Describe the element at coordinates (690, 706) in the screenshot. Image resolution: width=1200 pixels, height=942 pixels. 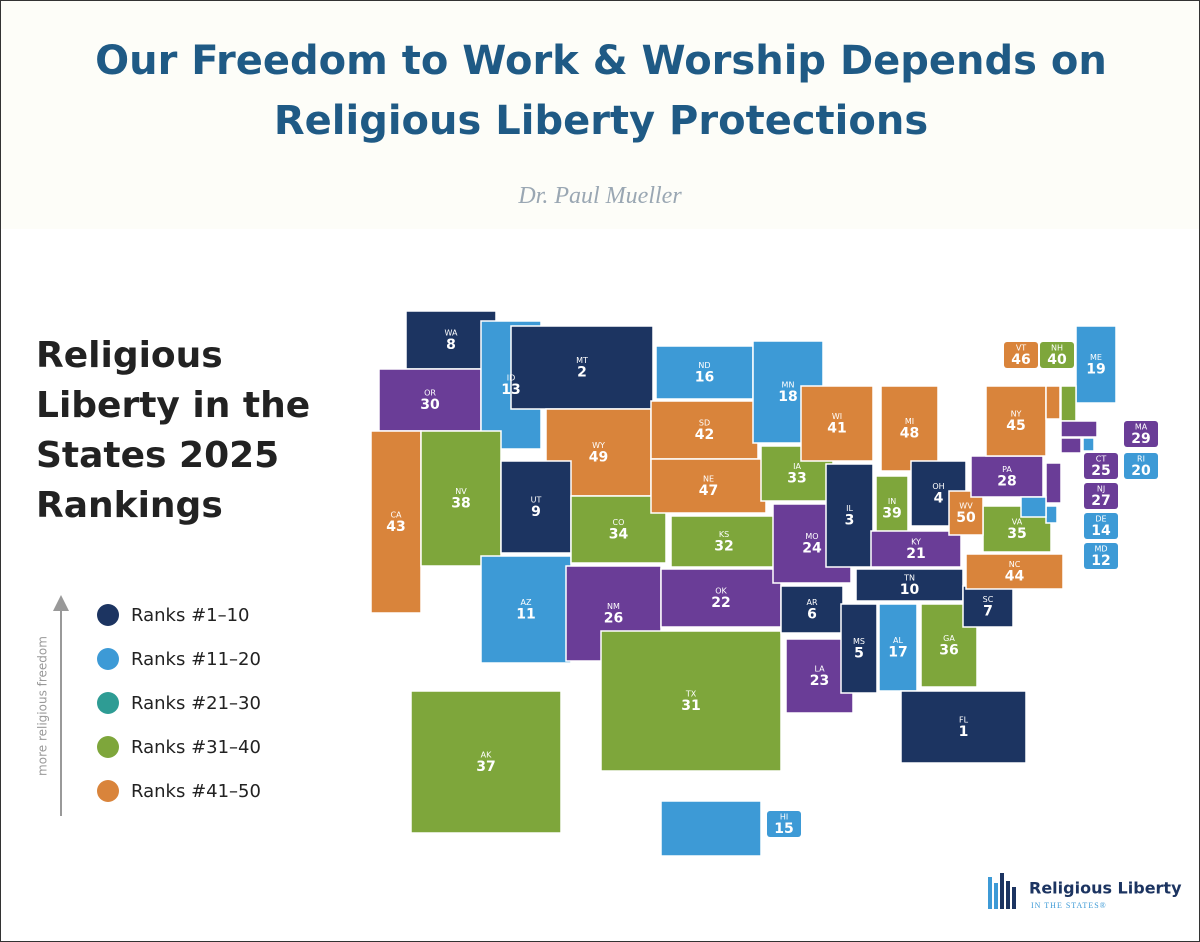
I see `state-rank: 31` at that location.